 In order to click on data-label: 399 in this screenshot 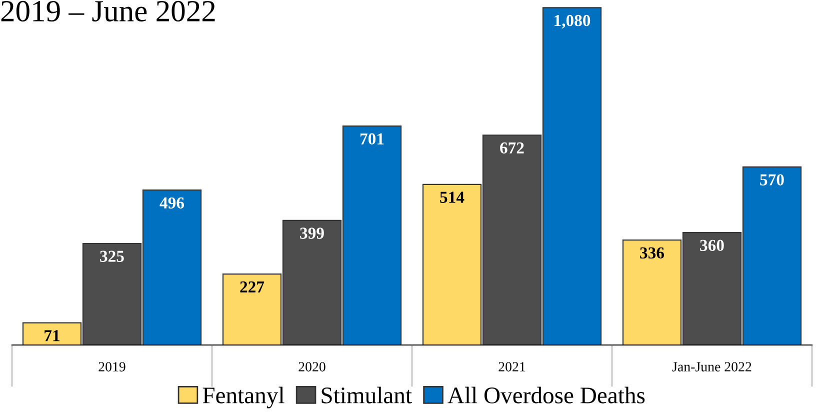, I will do `click(312, 233)`.